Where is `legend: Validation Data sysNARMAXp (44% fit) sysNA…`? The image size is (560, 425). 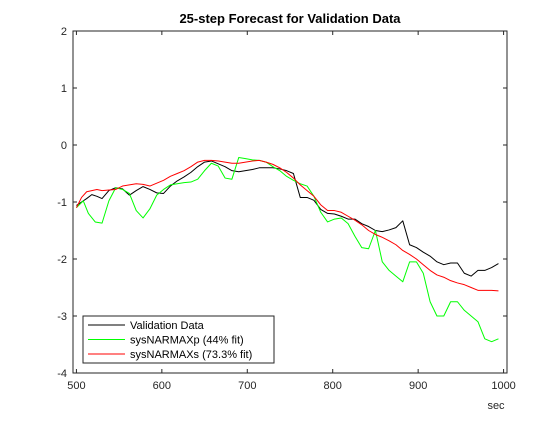 legend: Validation Data sysNARMAXp (44% fit) sysNA… is located at coordinates (178, 339).